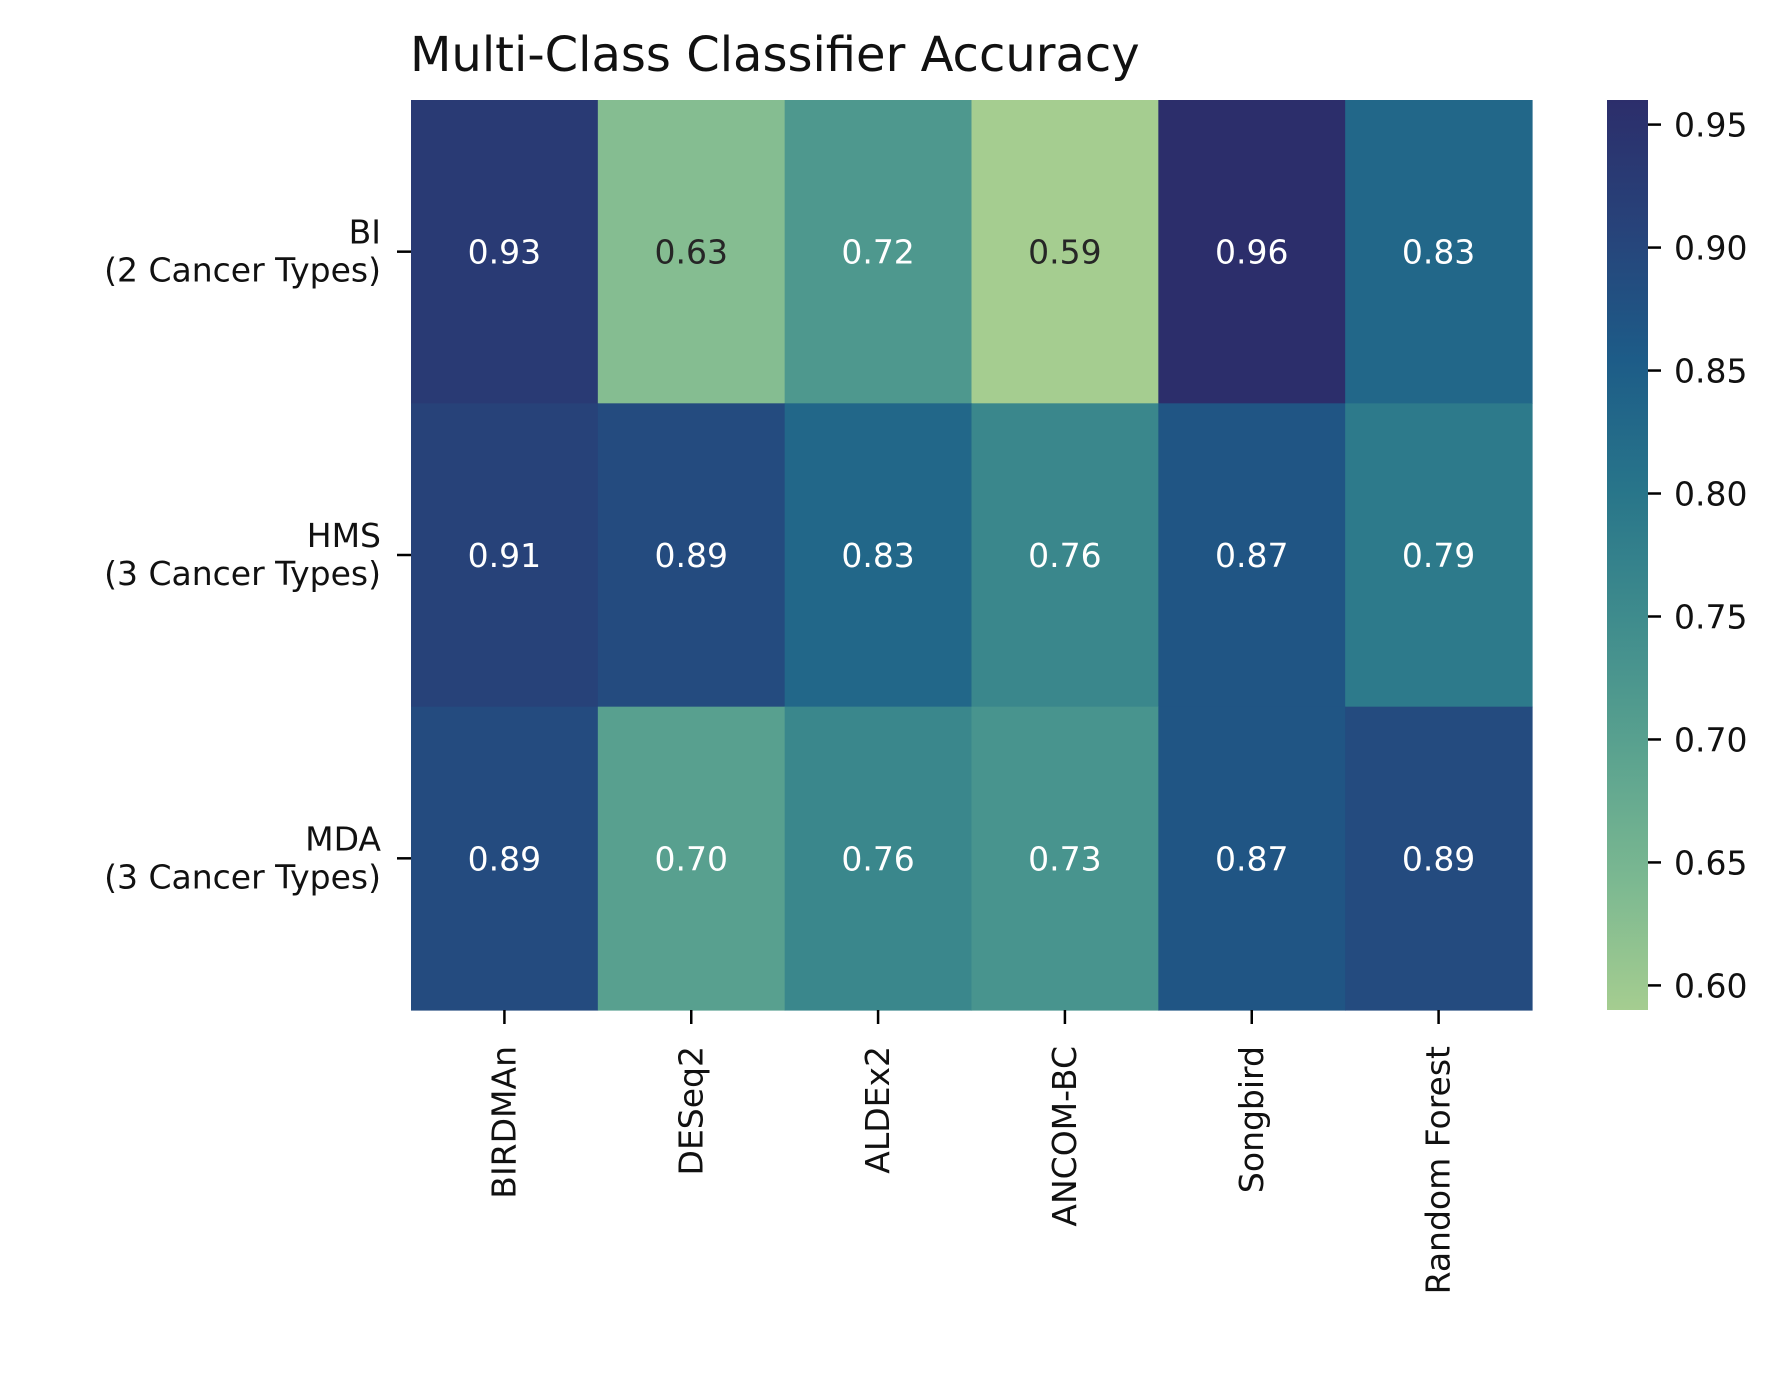 The width and height of the screenshot is (1791, 1379). What do you see at coordinates (775, 55) in the screenshot?
I see `chart-title: Multi-Class Classifier Accuracy` at bounding box center [775, 55].